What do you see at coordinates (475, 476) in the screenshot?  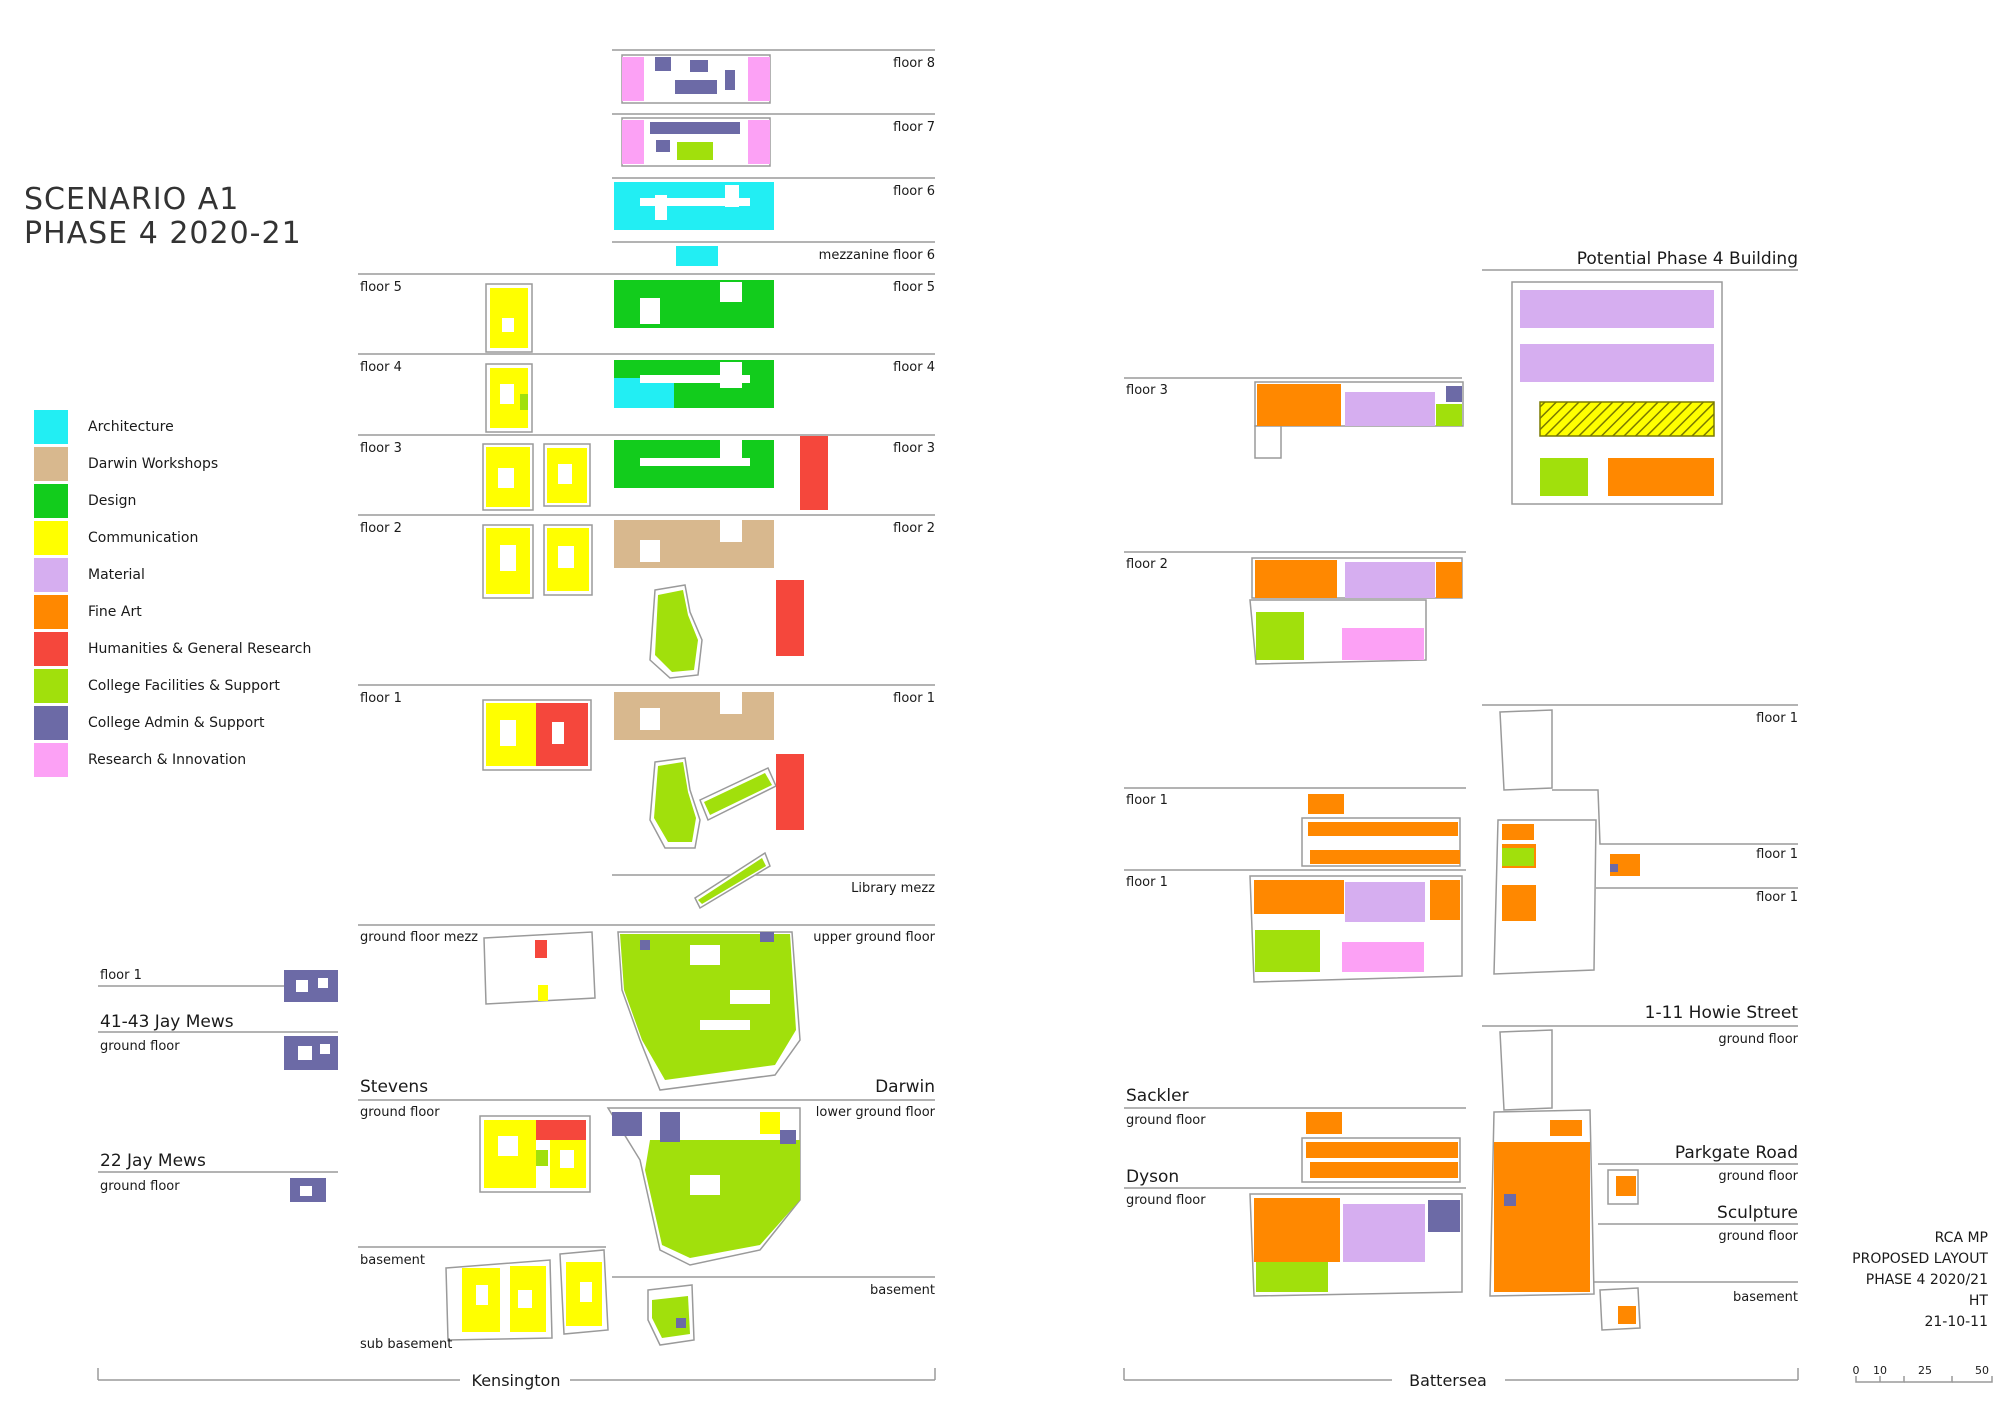 I see `stevens-floor-3: floor 3` at bounding box center [475, 476].